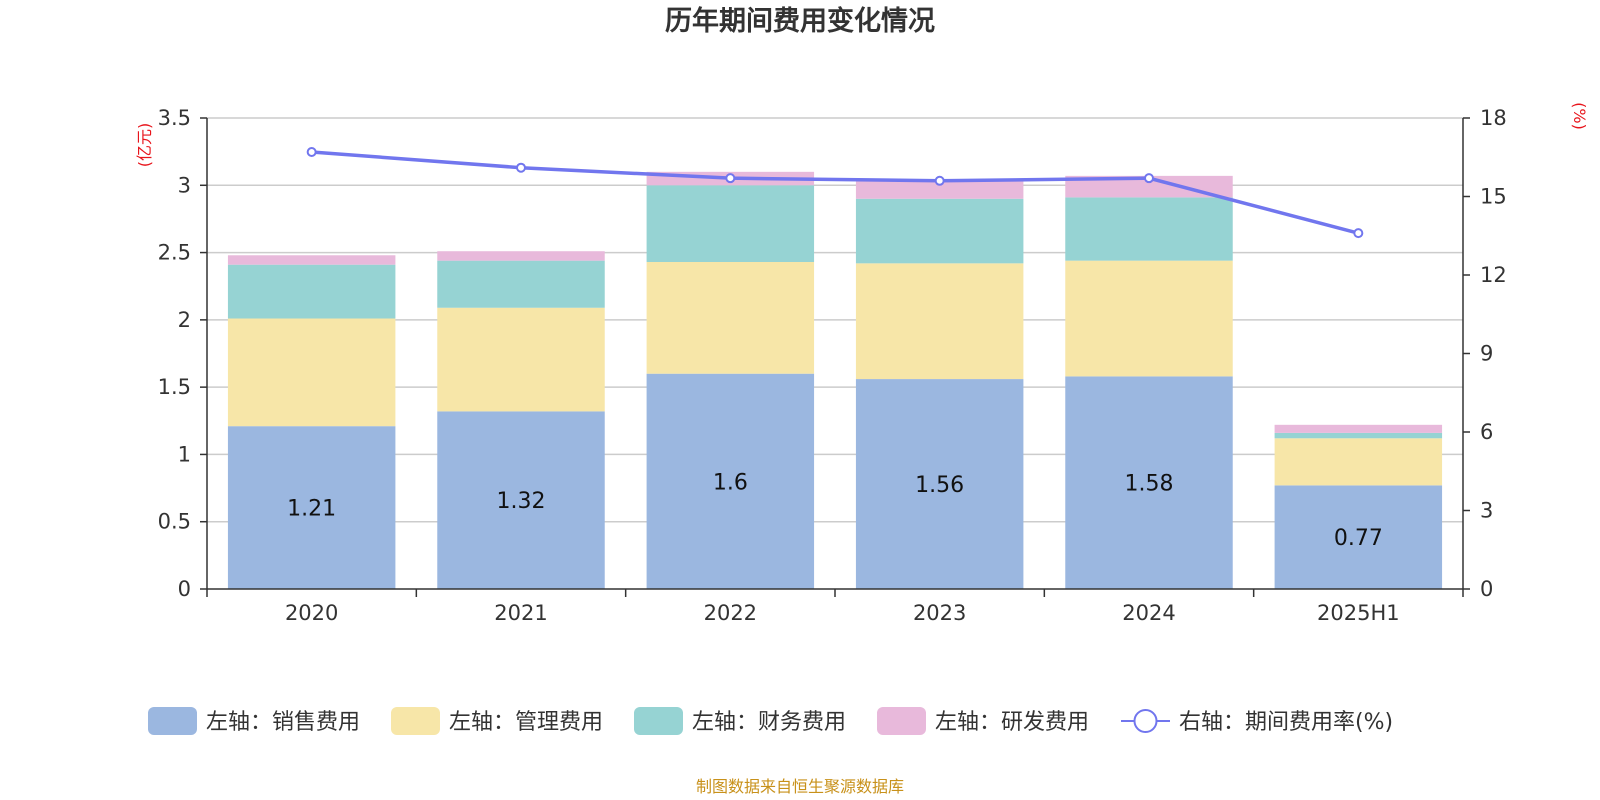 Image resolution: width=1600 pixels, height=800 pixels. Describe the element at coordinates (730, 613) in the screenshot. I see `x-tick-label: 2022` at that location.